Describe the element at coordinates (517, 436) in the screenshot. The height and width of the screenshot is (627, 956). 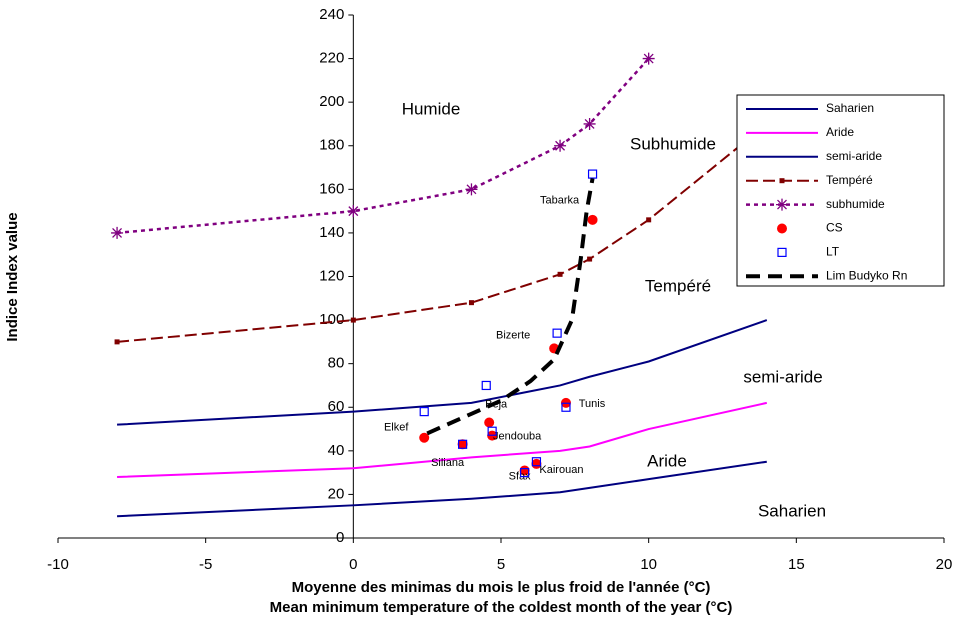
I see `point-label: Jendouba` at that location.